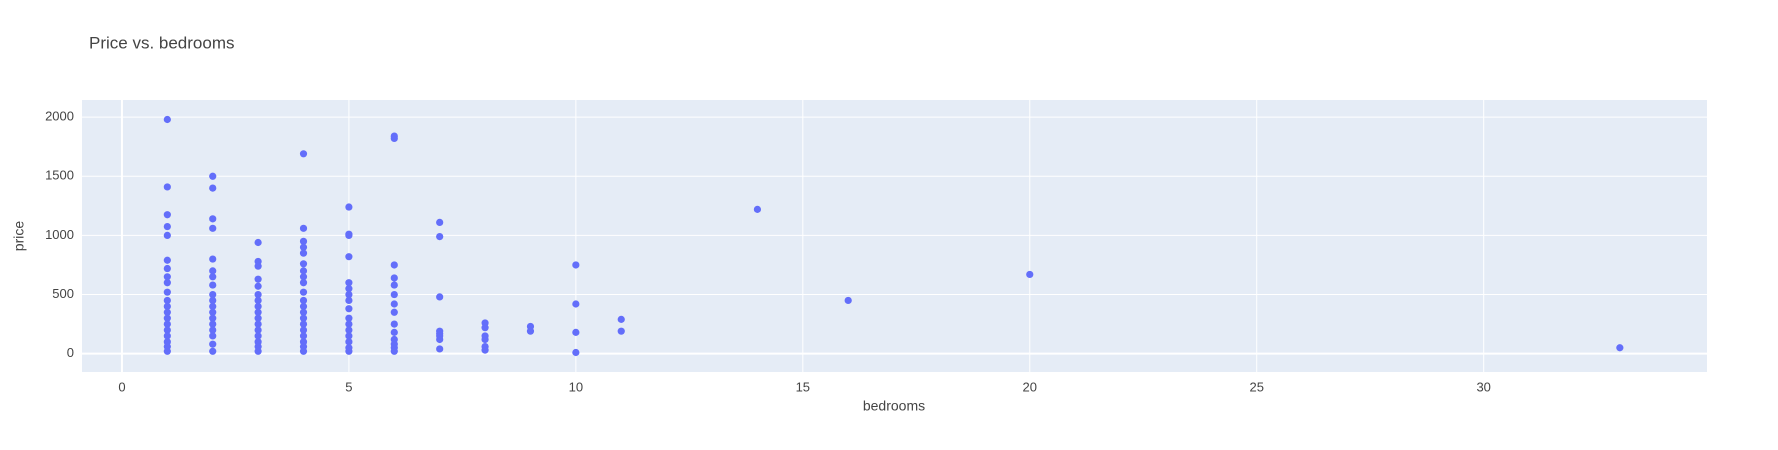 This screenshot has height=450, width=1778. Describe the element at coordinates (576, 386) in the screenshot. I see `x-tick-label: 10` at that location.